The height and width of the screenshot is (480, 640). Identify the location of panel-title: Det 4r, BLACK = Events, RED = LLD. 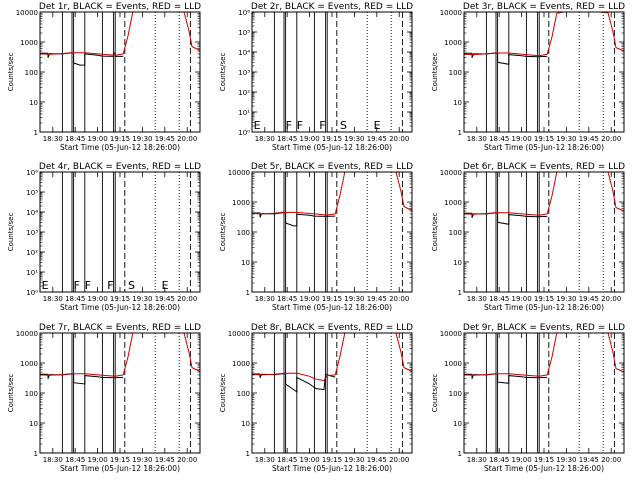
(120, 167).